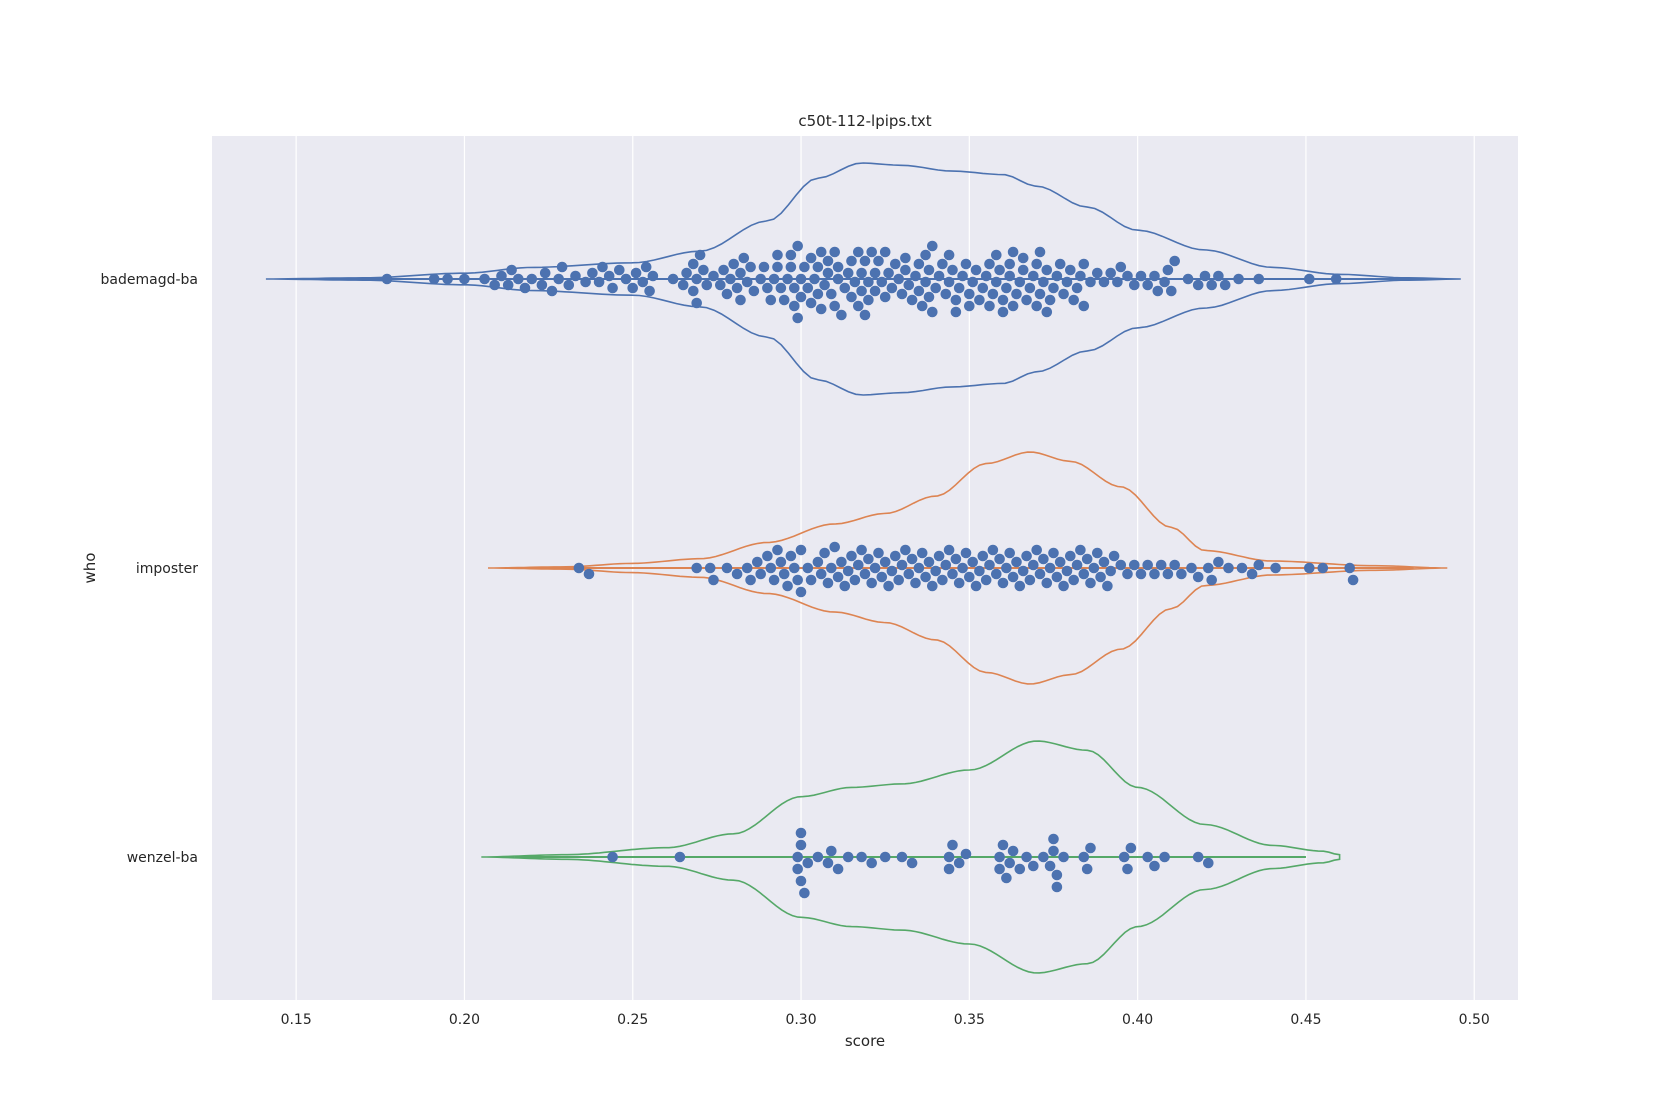 The width and height of the screenshot is (1680, 1120). I want to click on y-tick-label: imposter, so click(167, 569).